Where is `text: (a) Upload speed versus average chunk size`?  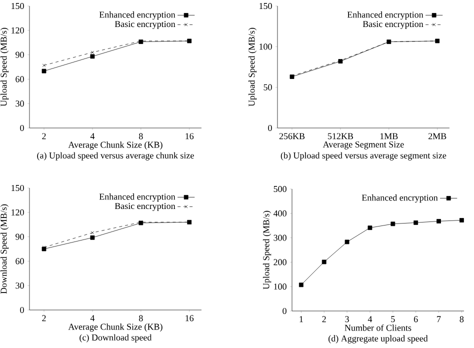 text: (a) Upload speed versus average chunk size is located at coordinates (115, 156).